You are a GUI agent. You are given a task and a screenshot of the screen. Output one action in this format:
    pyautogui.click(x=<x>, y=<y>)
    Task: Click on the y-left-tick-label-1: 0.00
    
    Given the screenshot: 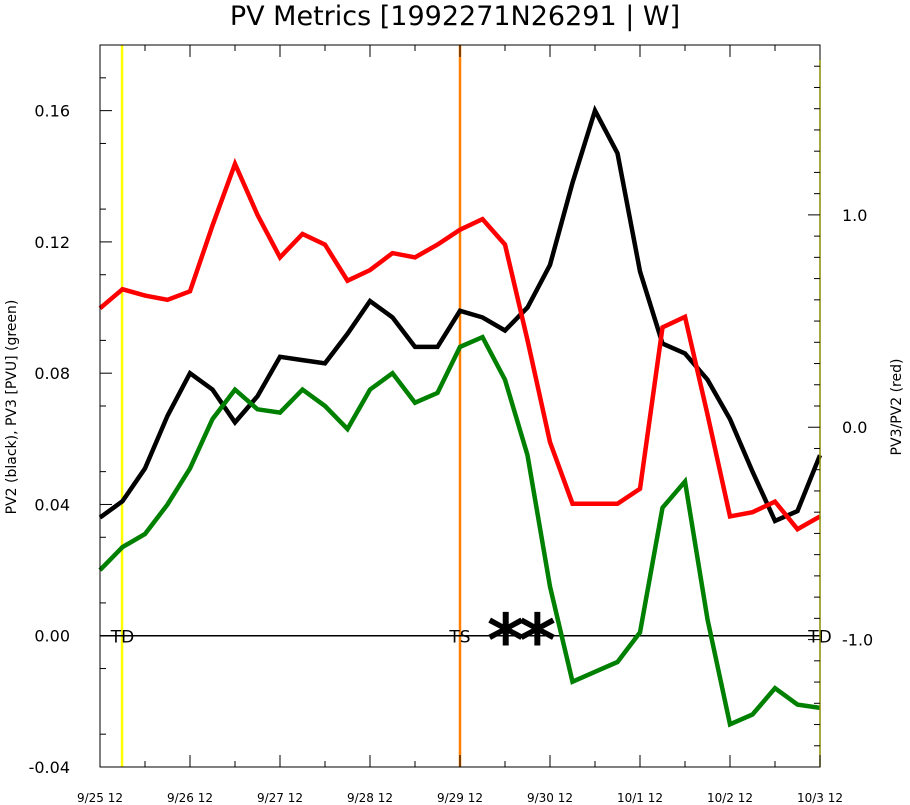 What is the action you would take?
    pyautogui.click(x=52, y=636)
    